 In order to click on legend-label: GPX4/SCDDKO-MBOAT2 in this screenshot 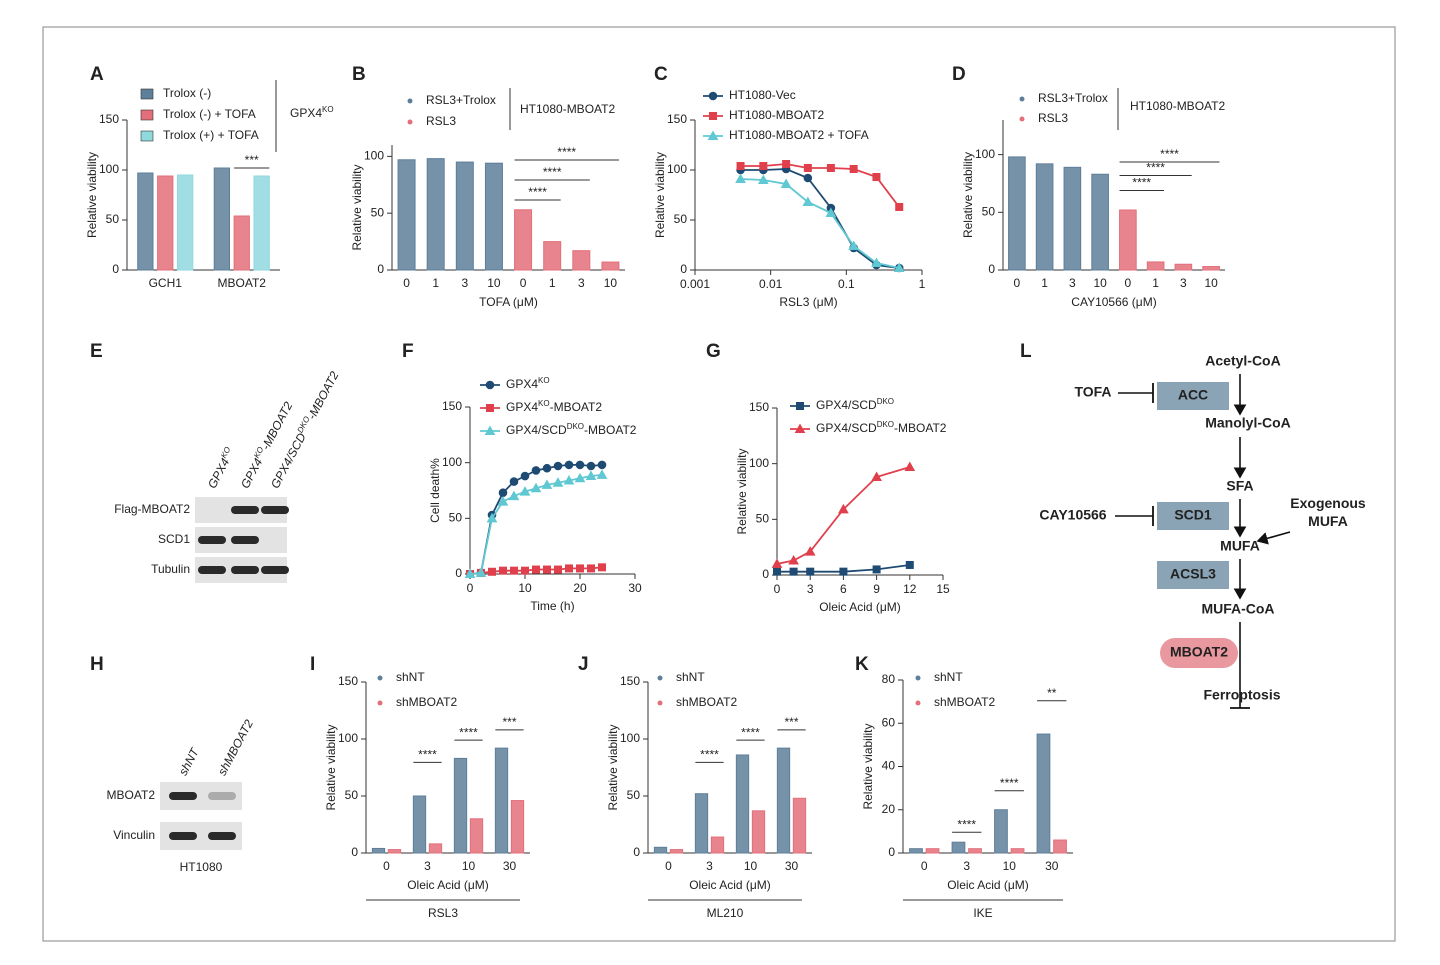, I will do `click(881, 428)`.